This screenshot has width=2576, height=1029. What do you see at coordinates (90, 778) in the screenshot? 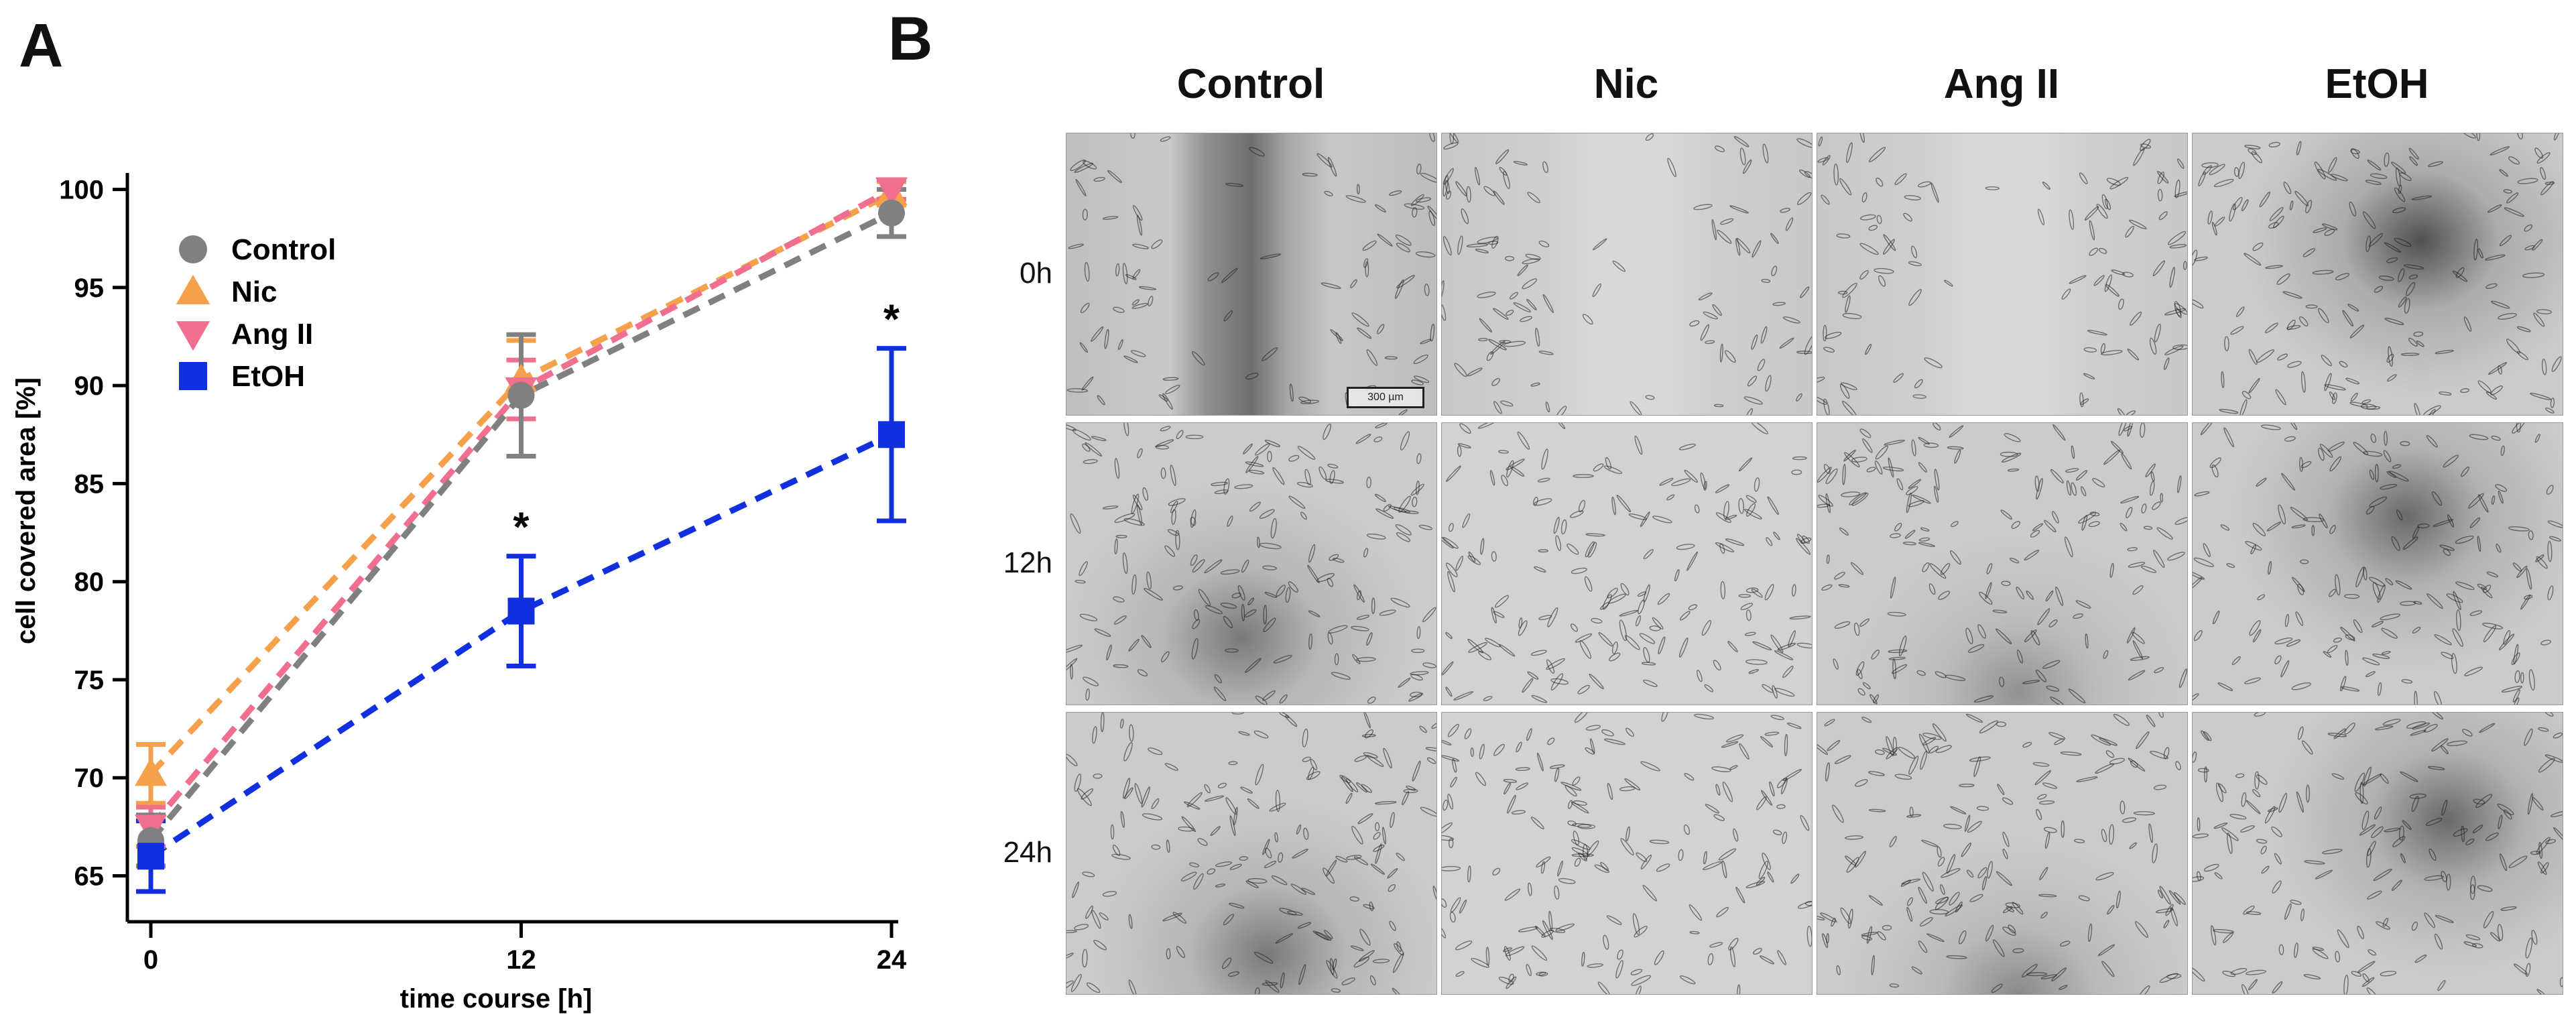
I see `y-tick-label: 70` at bounding box center [90, 778].